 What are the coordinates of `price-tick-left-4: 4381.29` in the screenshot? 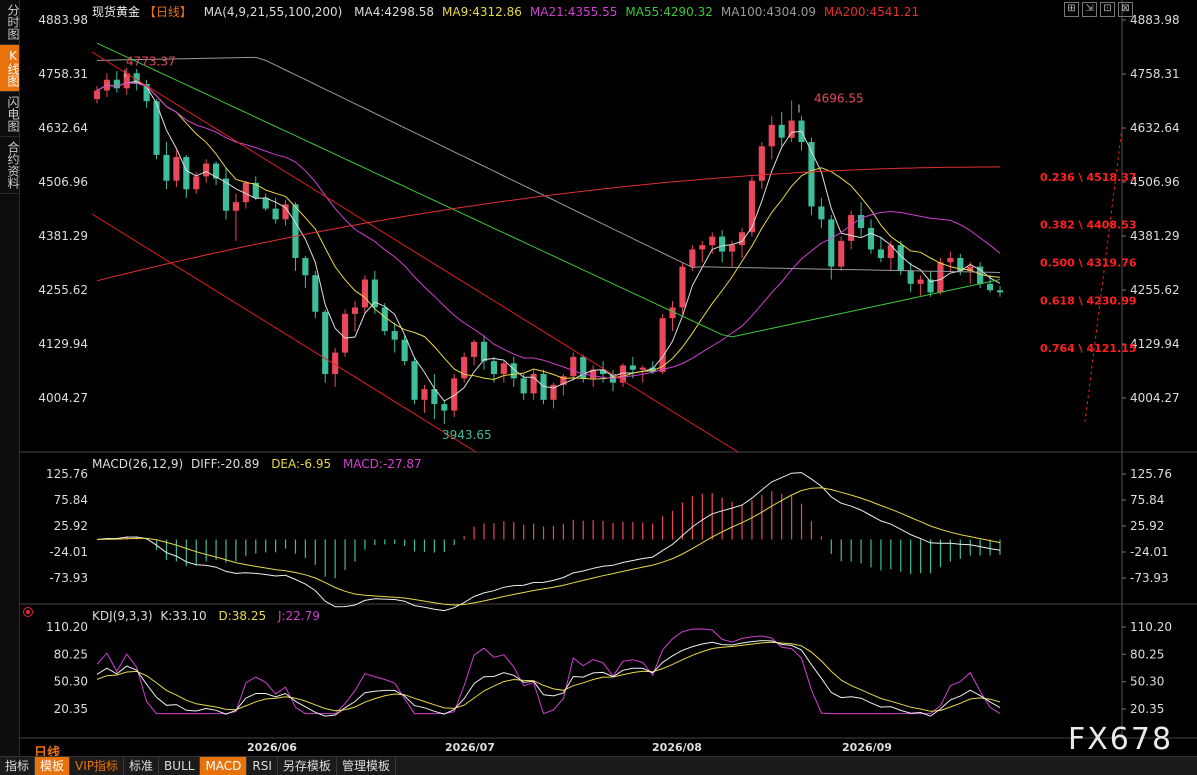 It's located at (63, 236).